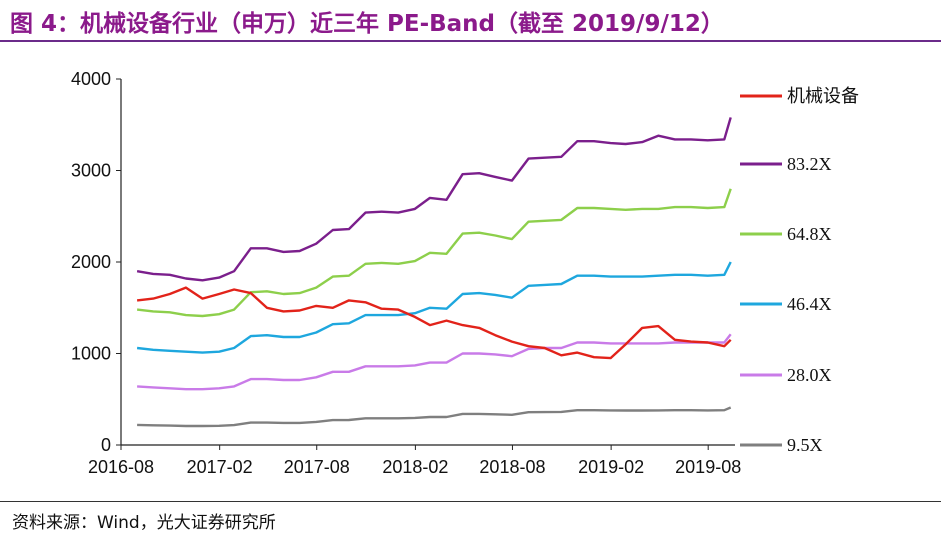 The height and width of the screenshot is (544, 941). What do you see at coordinates (121, 467) in the screenshot?
I see `x-tick-label: 2016-08` at bounding box center [121, 467].